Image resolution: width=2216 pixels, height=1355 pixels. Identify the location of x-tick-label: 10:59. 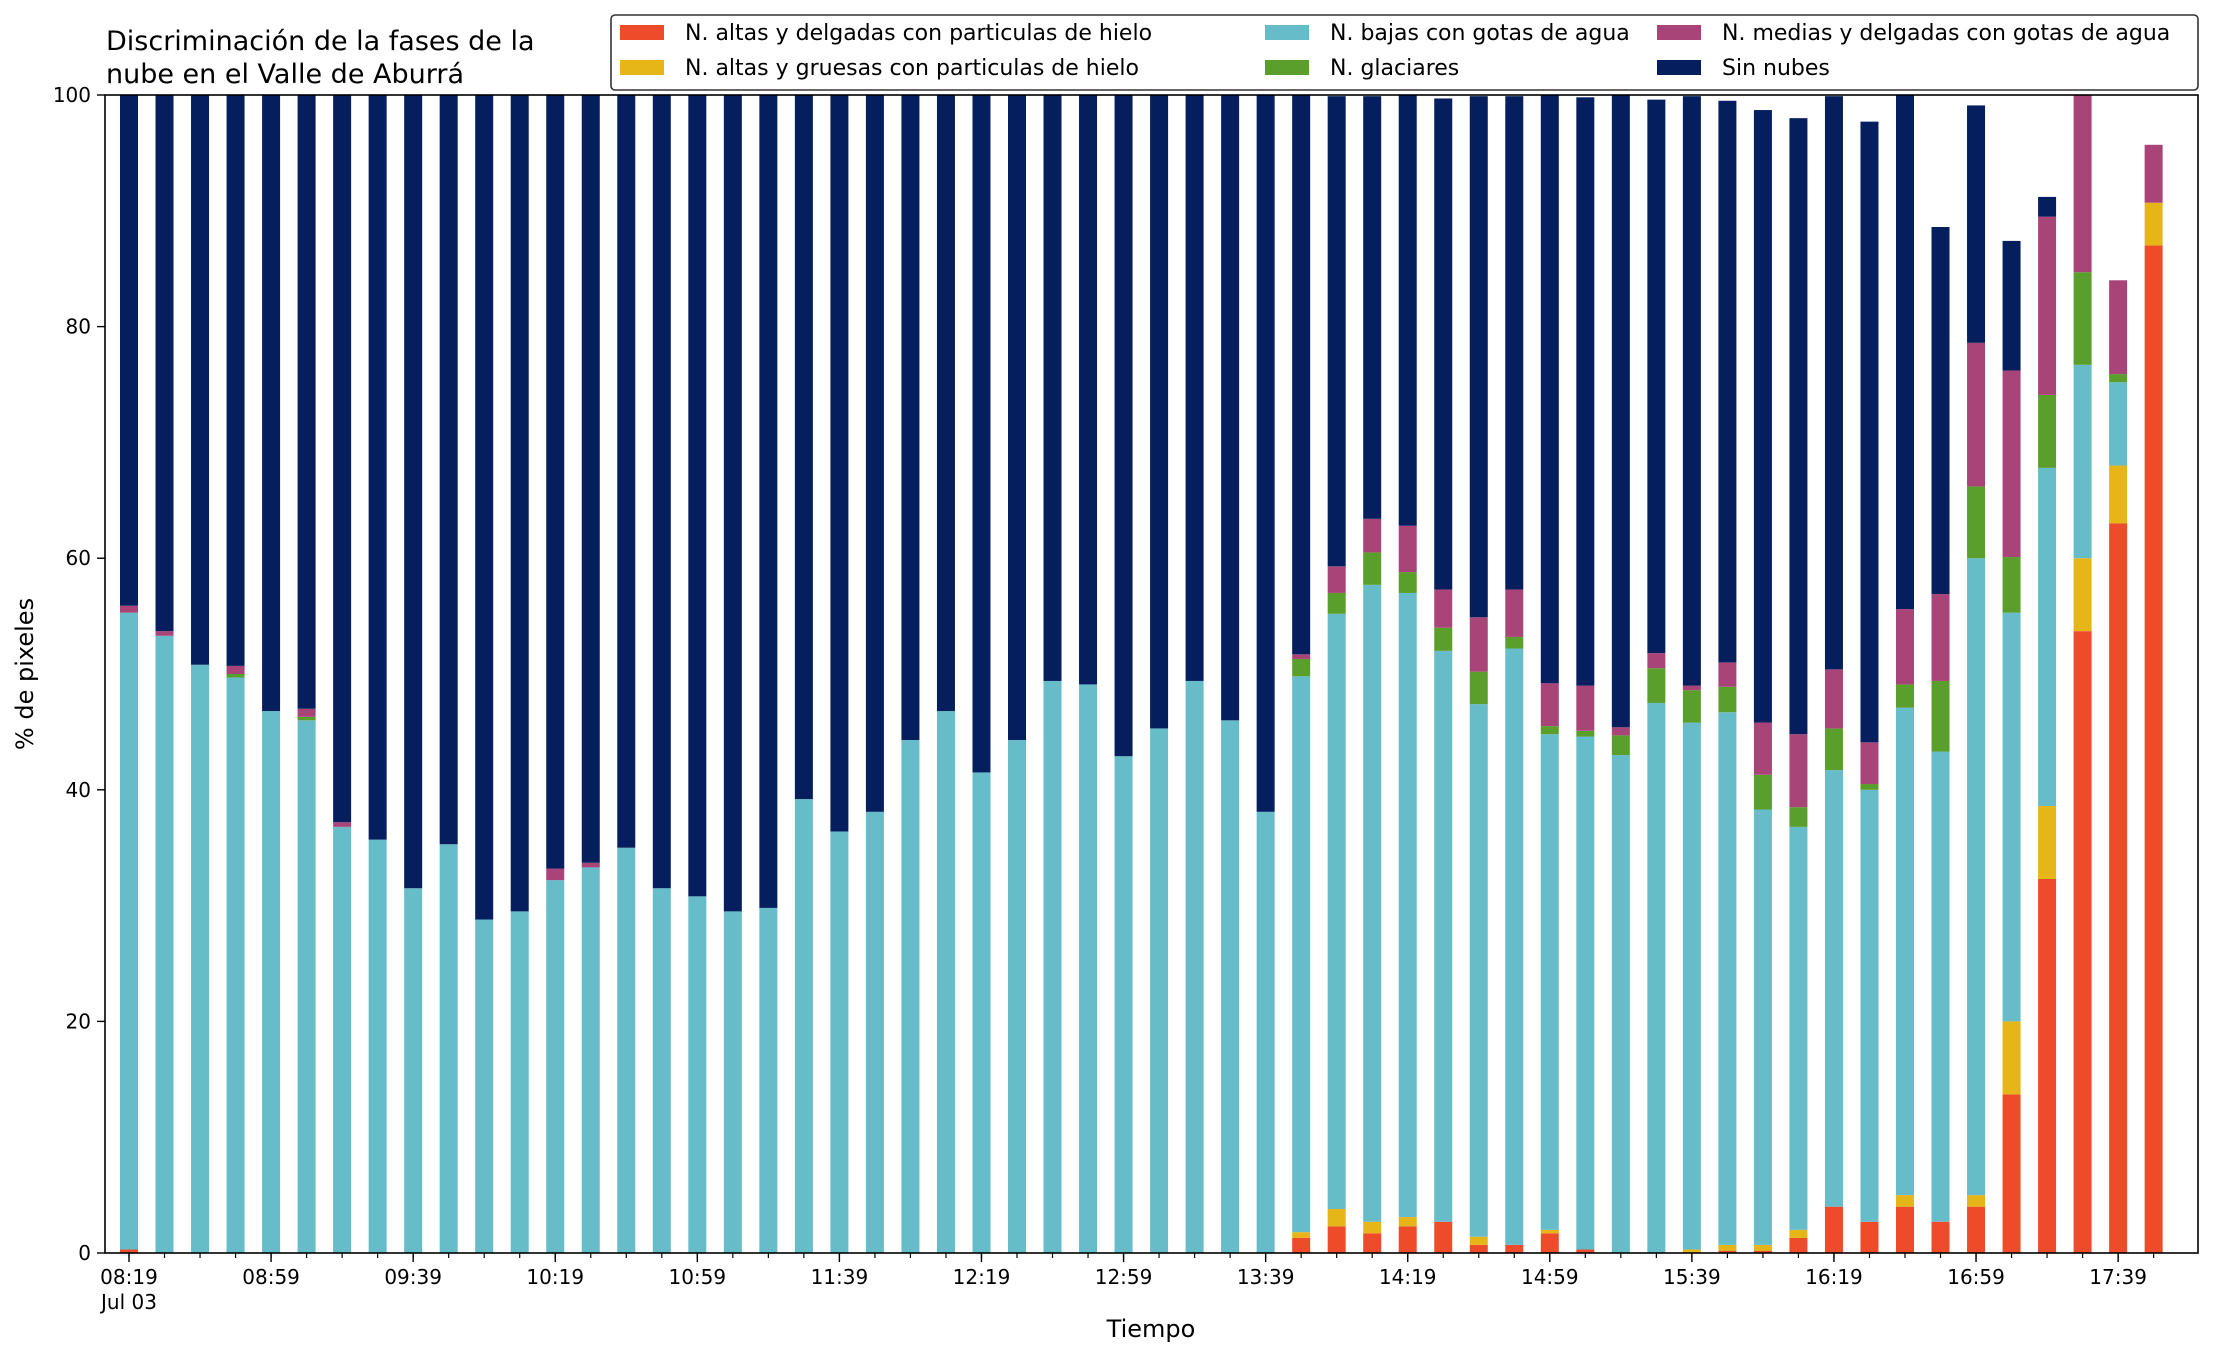
(697, 1277).